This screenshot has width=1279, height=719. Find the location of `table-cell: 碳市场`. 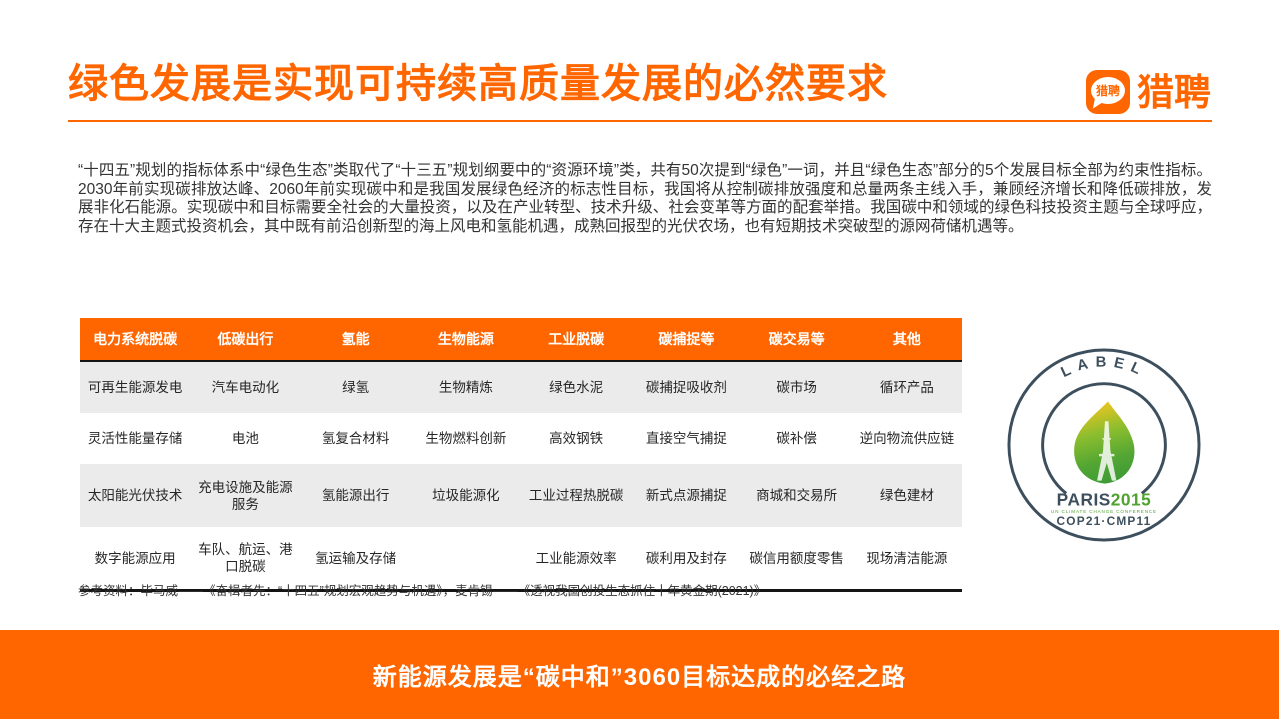

table-cell: 碳市场 is located at coordinates (796, 387).